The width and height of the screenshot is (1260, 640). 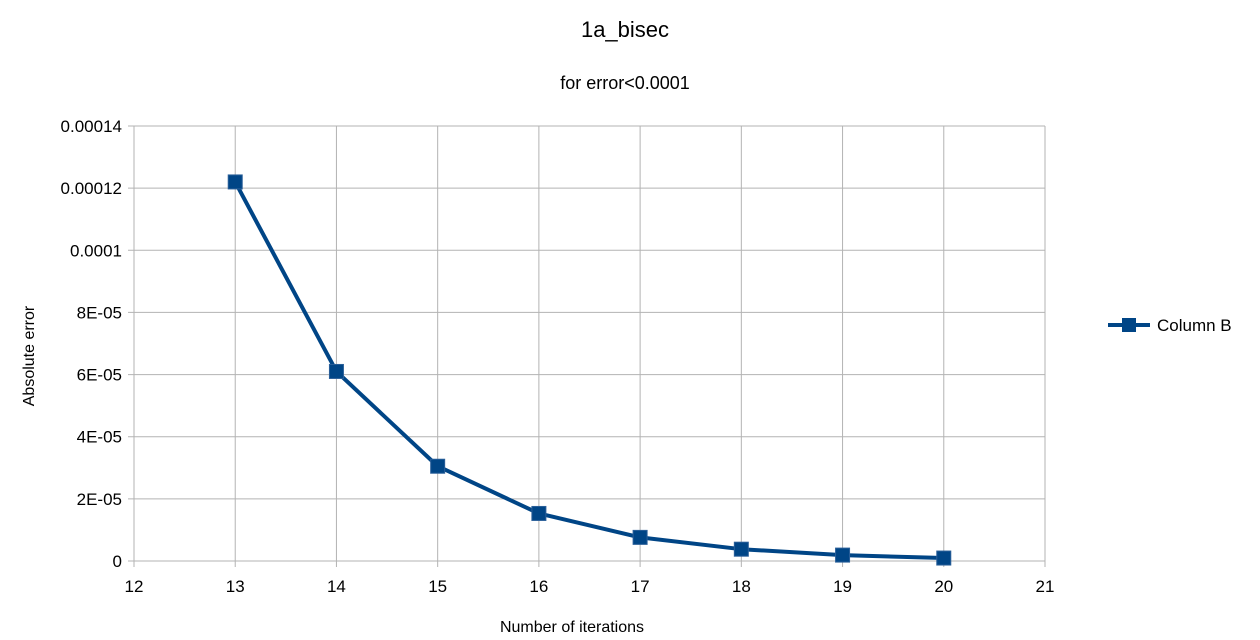 I want to click on legend: Column B, so click(x=1170, y=325).